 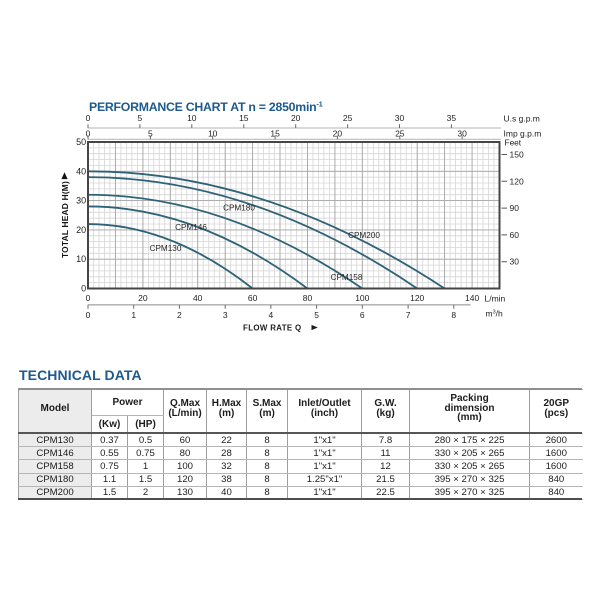 What do you see at coordinates (453, 315) in the screenshot?
I see `svg-text: 8` at bounding box center [453, 315].